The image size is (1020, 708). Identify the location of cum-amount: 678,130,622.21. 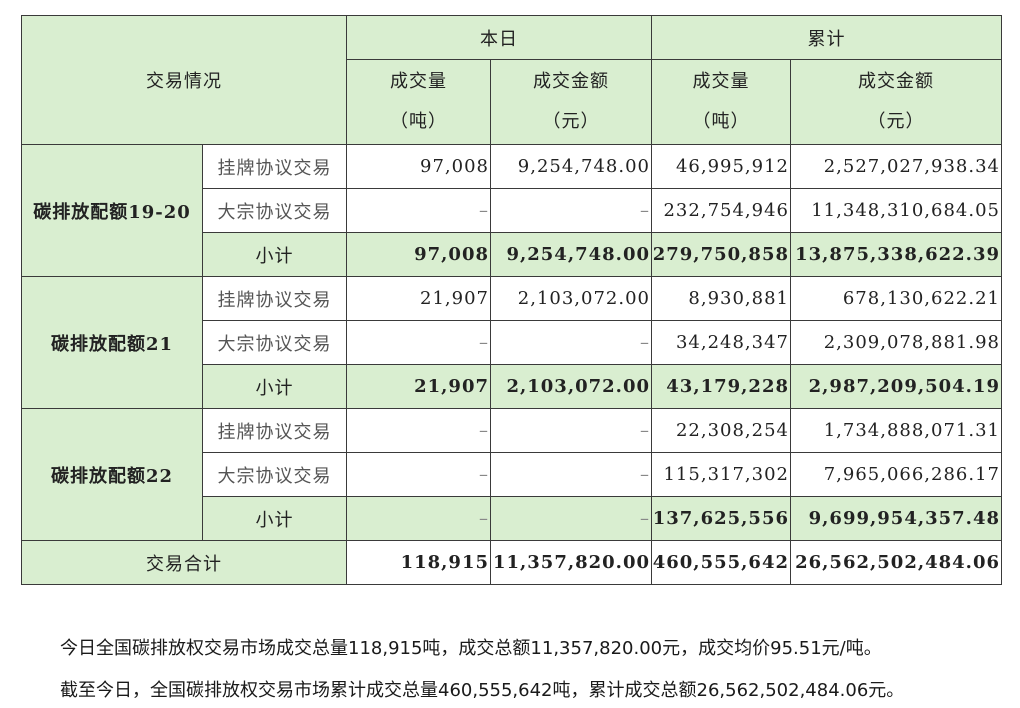
(896, 298).